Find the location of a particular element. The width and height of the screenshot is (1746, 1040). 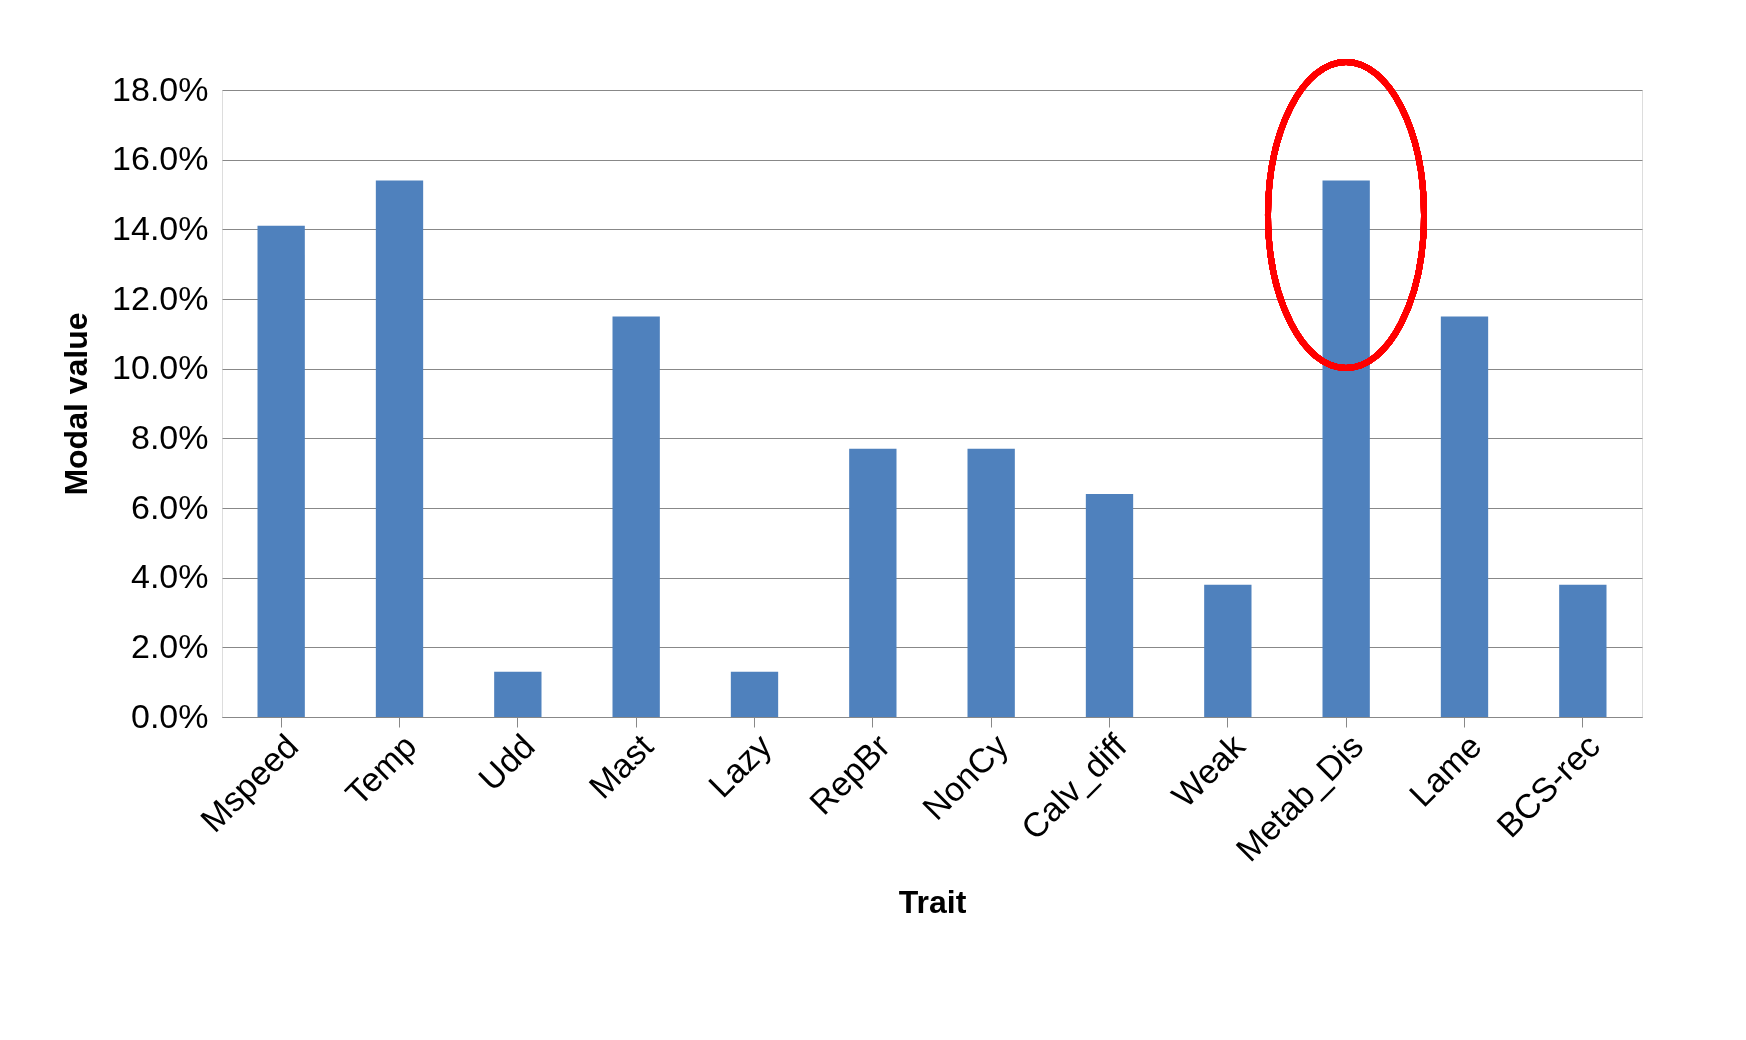

y-tick-label: 18.0% is located at coordinates (160, 88).